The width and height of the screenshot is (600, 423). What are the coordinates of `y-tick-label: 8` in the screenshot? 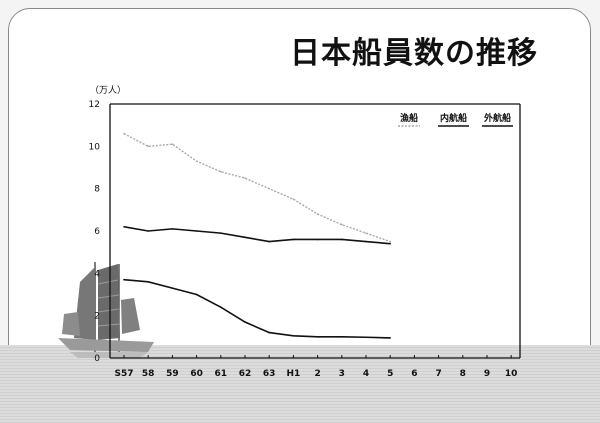 It's located at (97, 190).